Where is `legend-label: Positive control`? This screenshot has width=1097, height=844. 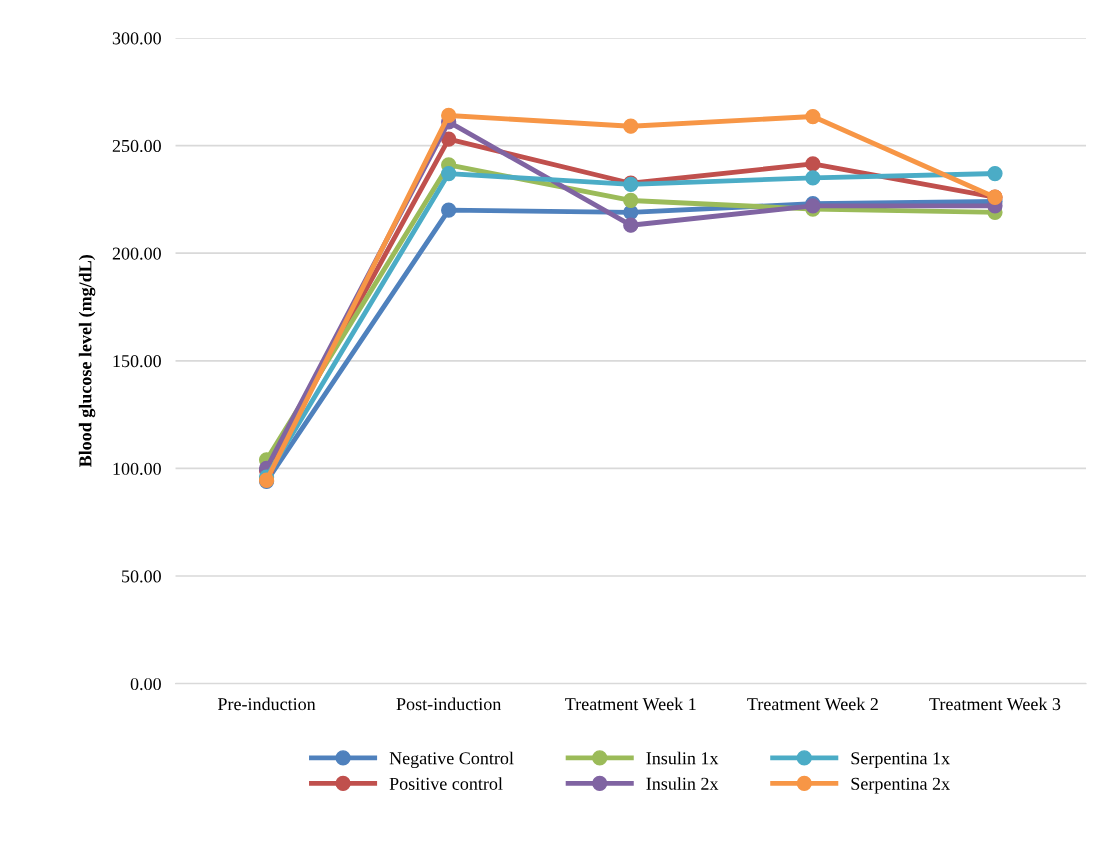 legend-label: Positive control is located at coordinates (446, 783).